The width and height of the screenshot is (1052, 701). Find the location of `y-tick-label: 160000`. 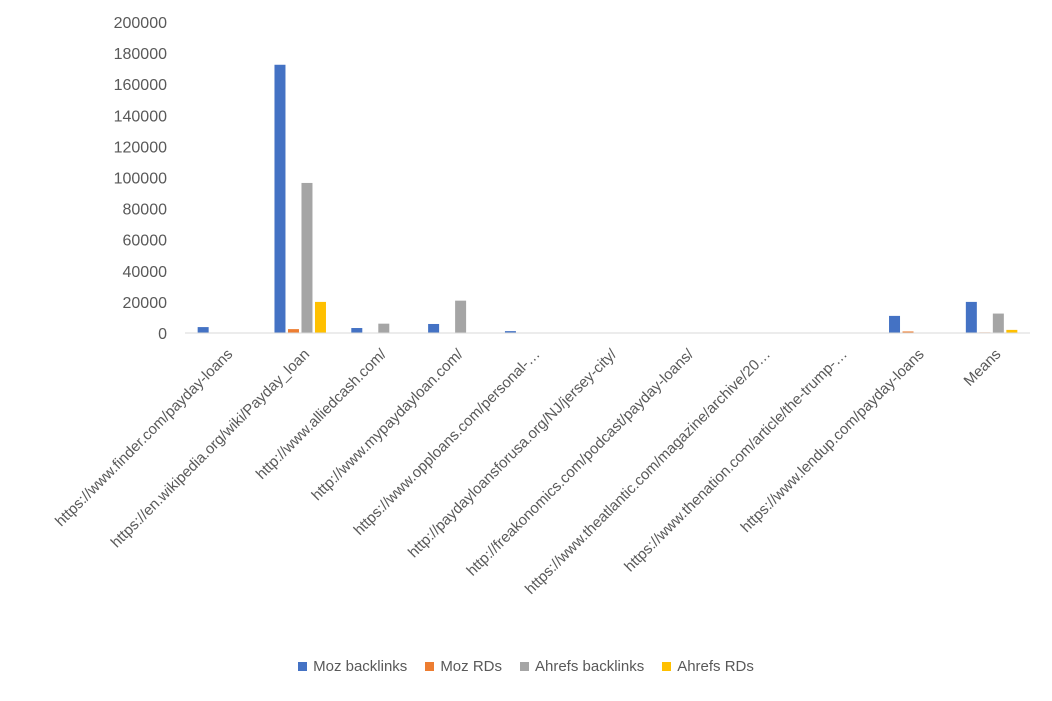

y-tick-label: 160000 is located at coordinates (140, 85).